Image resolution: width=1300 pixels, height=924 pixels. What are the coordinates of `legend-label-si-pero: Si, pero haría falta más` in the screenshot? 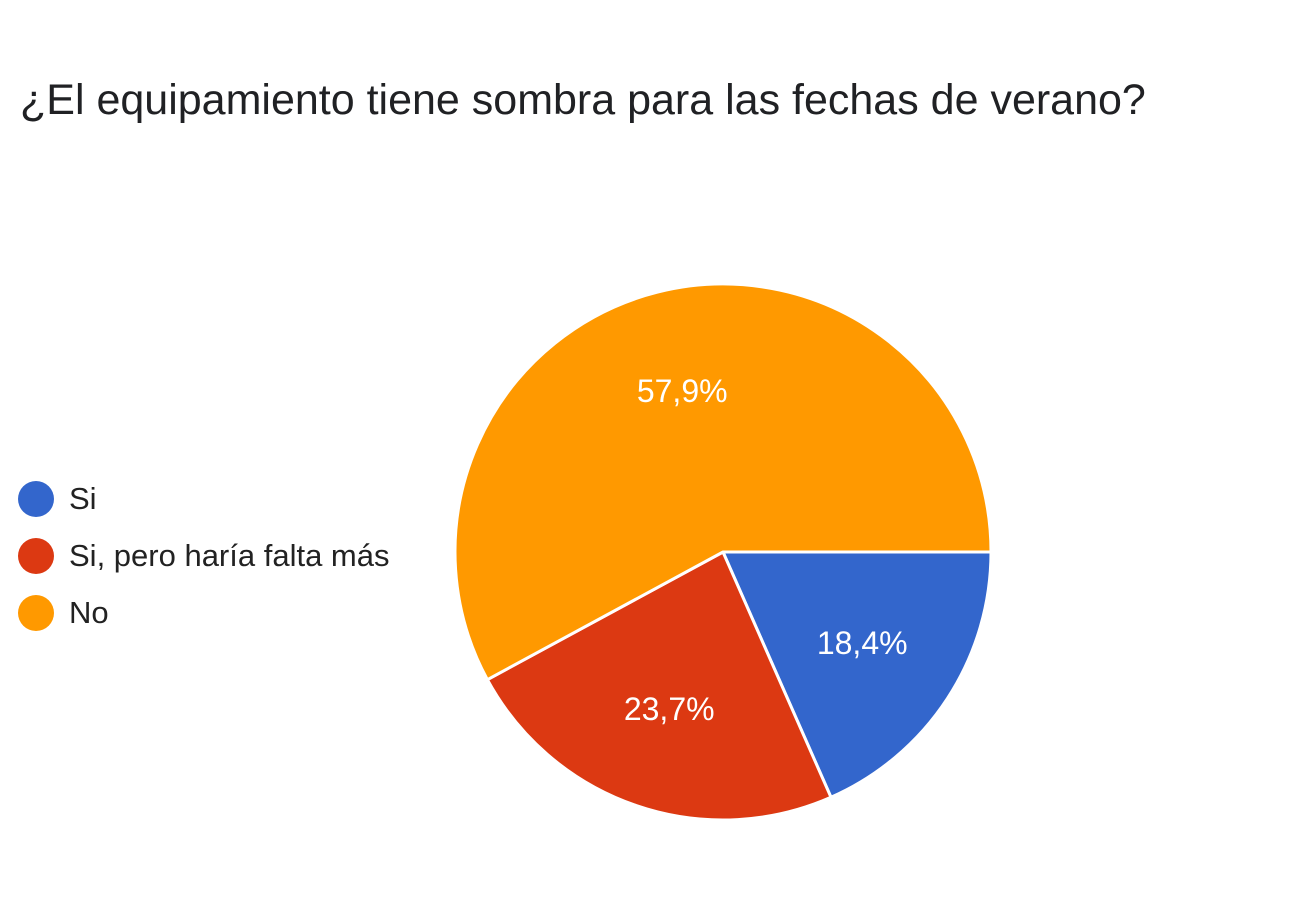 It's located at (229, 555).